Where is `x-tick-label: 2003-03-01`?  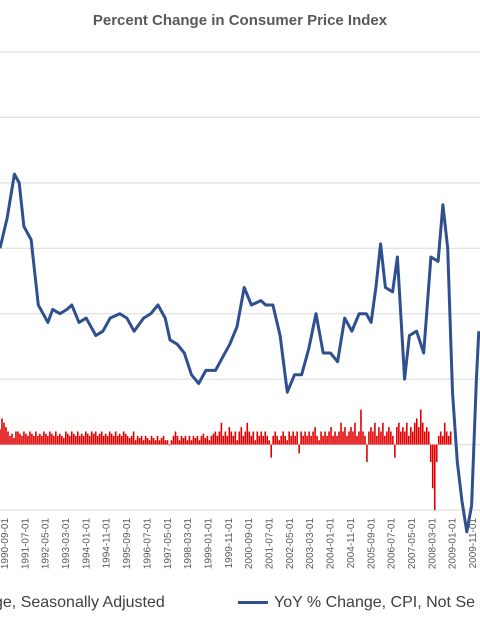
x-tick-label: 2003-03-01 is located at coordinates (310, 544).